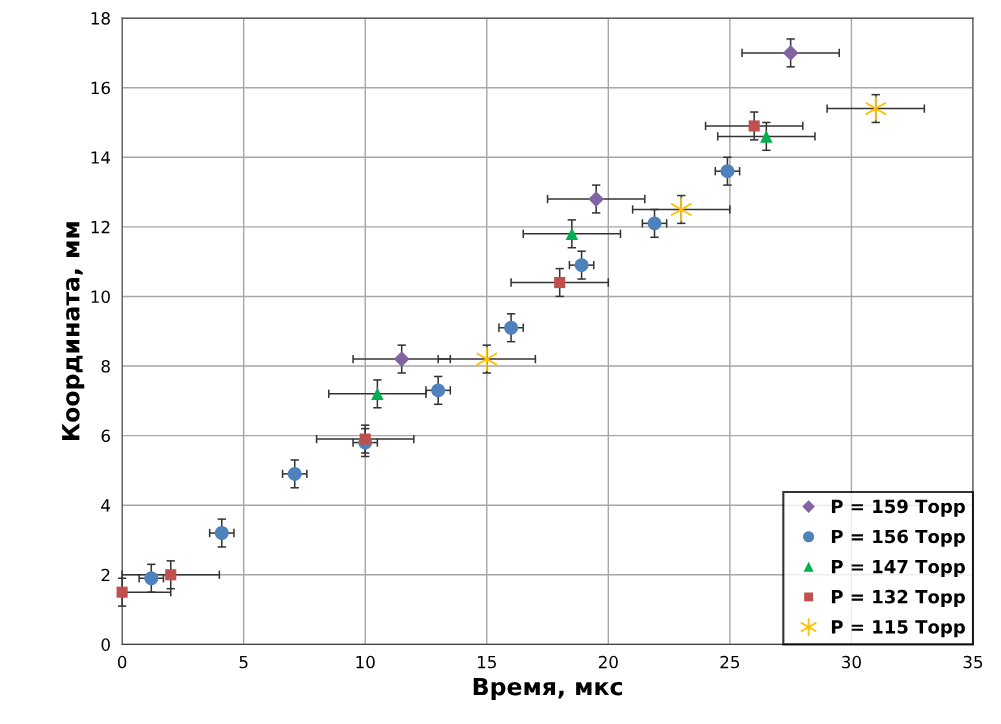 This screenshot has width=1001, height=724. Describe the element at coordinates (100, 88) in the screenshot. I see `y-tick-label: 16` at that location.